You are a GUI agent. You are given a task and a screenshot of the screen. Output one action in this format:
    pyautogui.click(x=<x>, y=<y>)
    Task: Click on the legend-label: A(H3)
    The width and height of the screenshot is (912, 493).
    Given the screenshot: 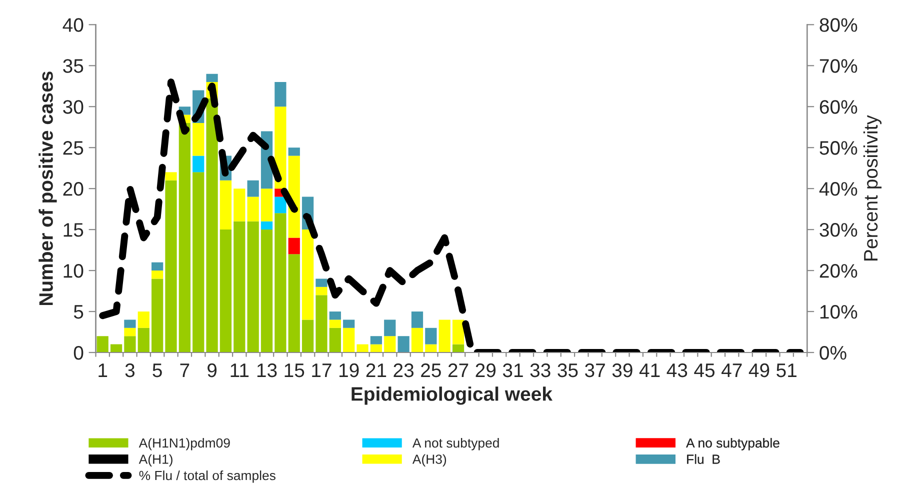 What is the action you would take?
    pyautogui.click(x=429, y=460)
    